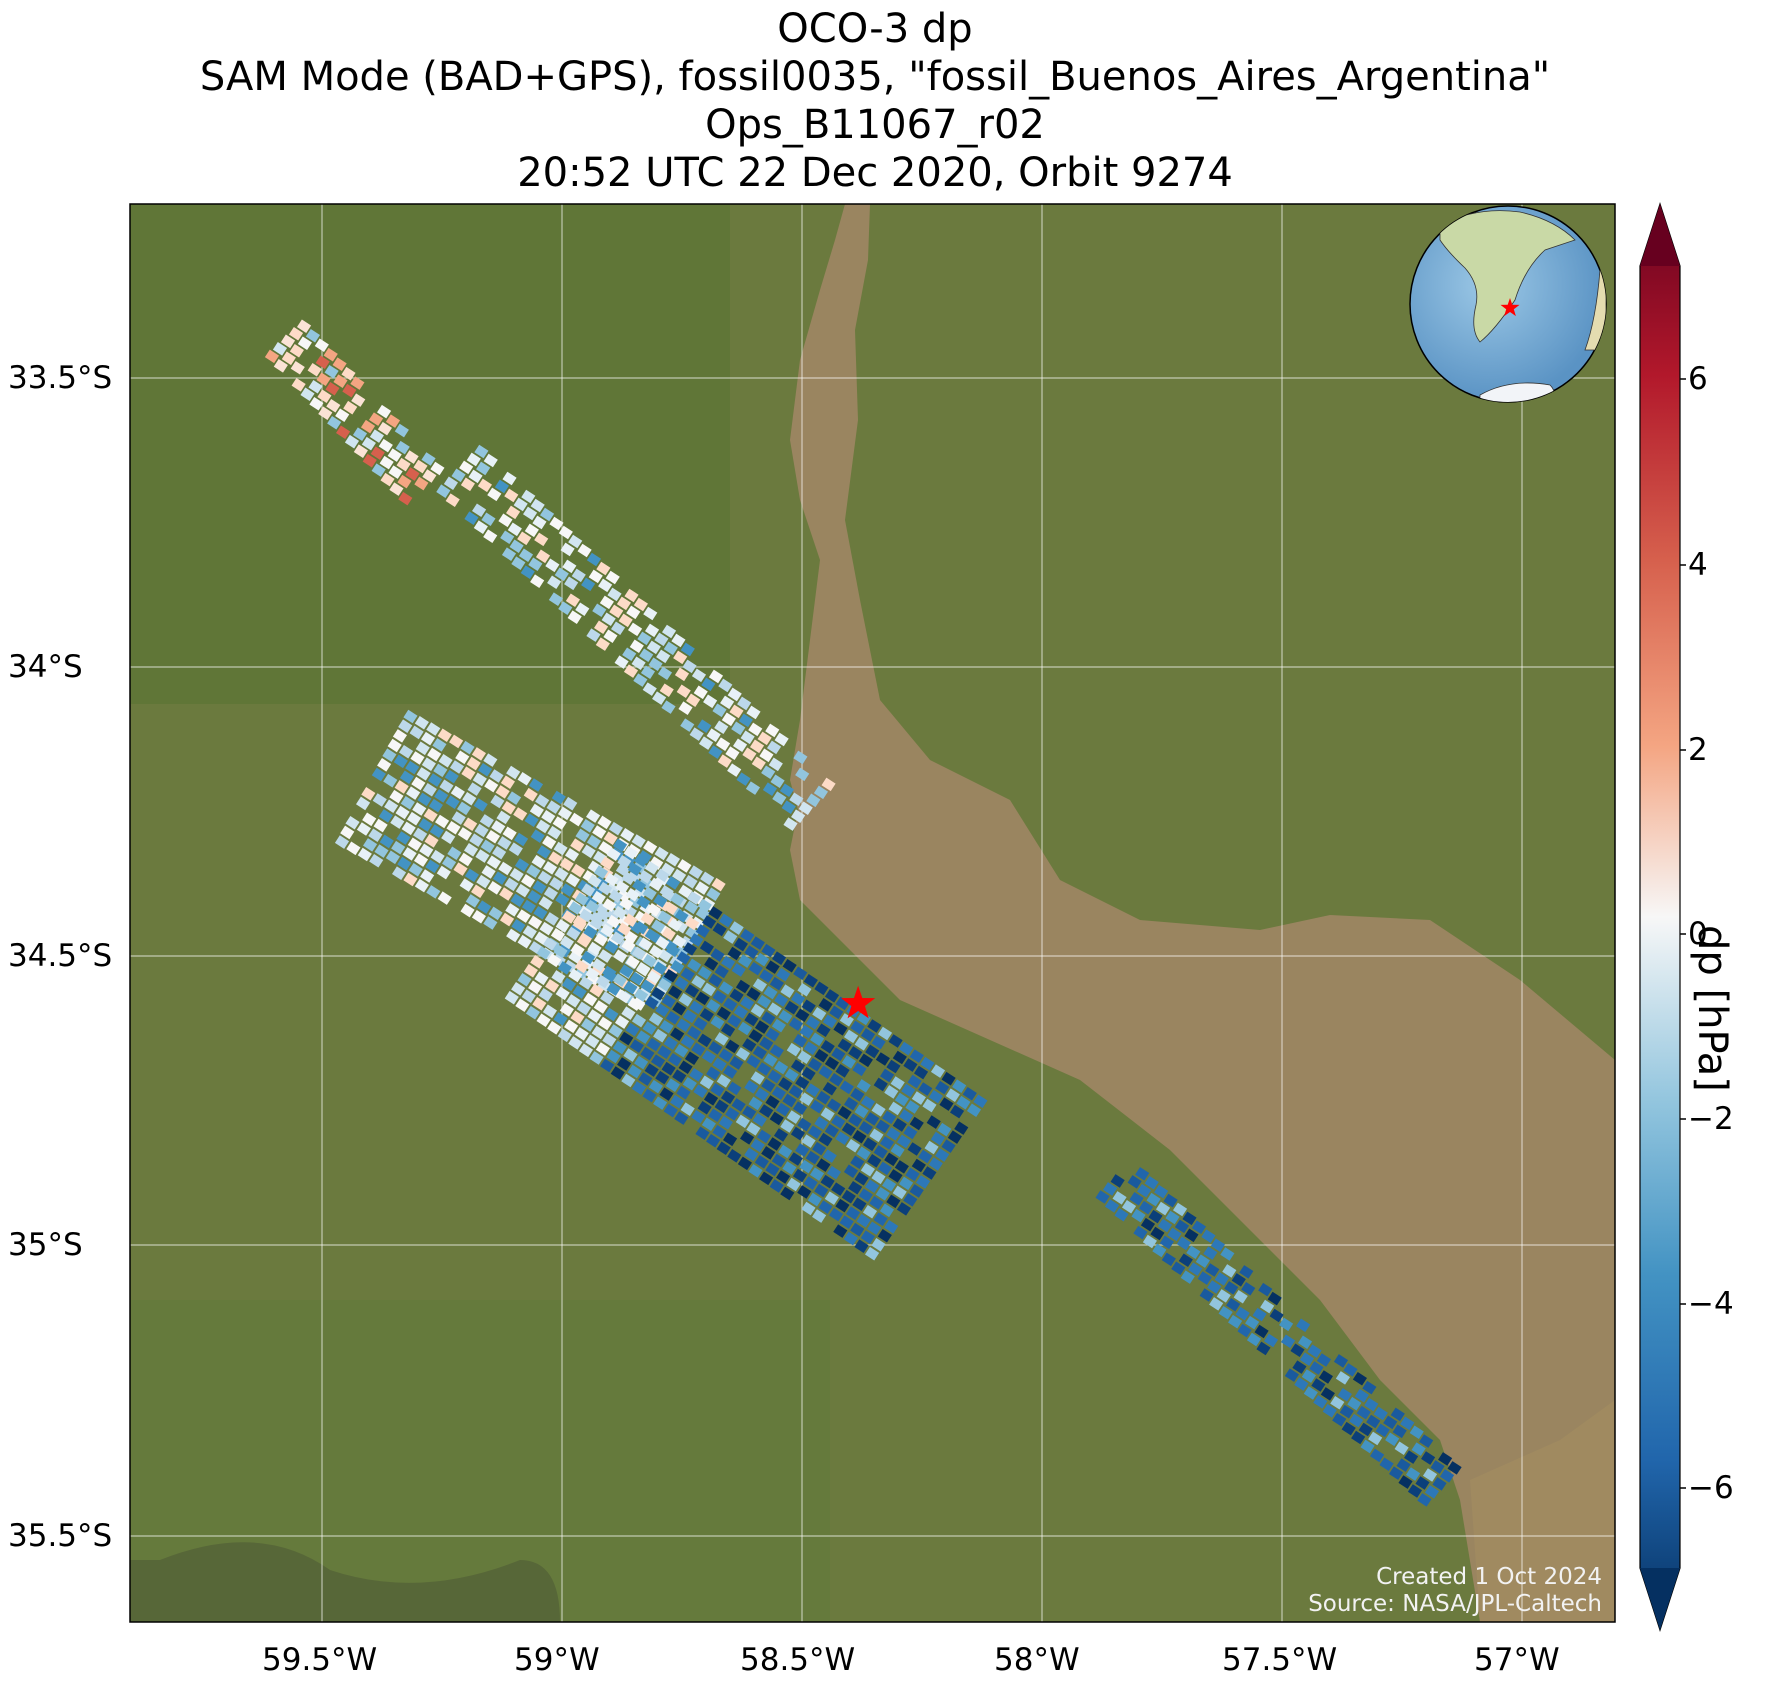 The image size is (1792, 1706). What do you see at coordinates (875, 29) in the screenshot?
I see `figure-title: OCO-3 dp` at bounding box center [875, 29].